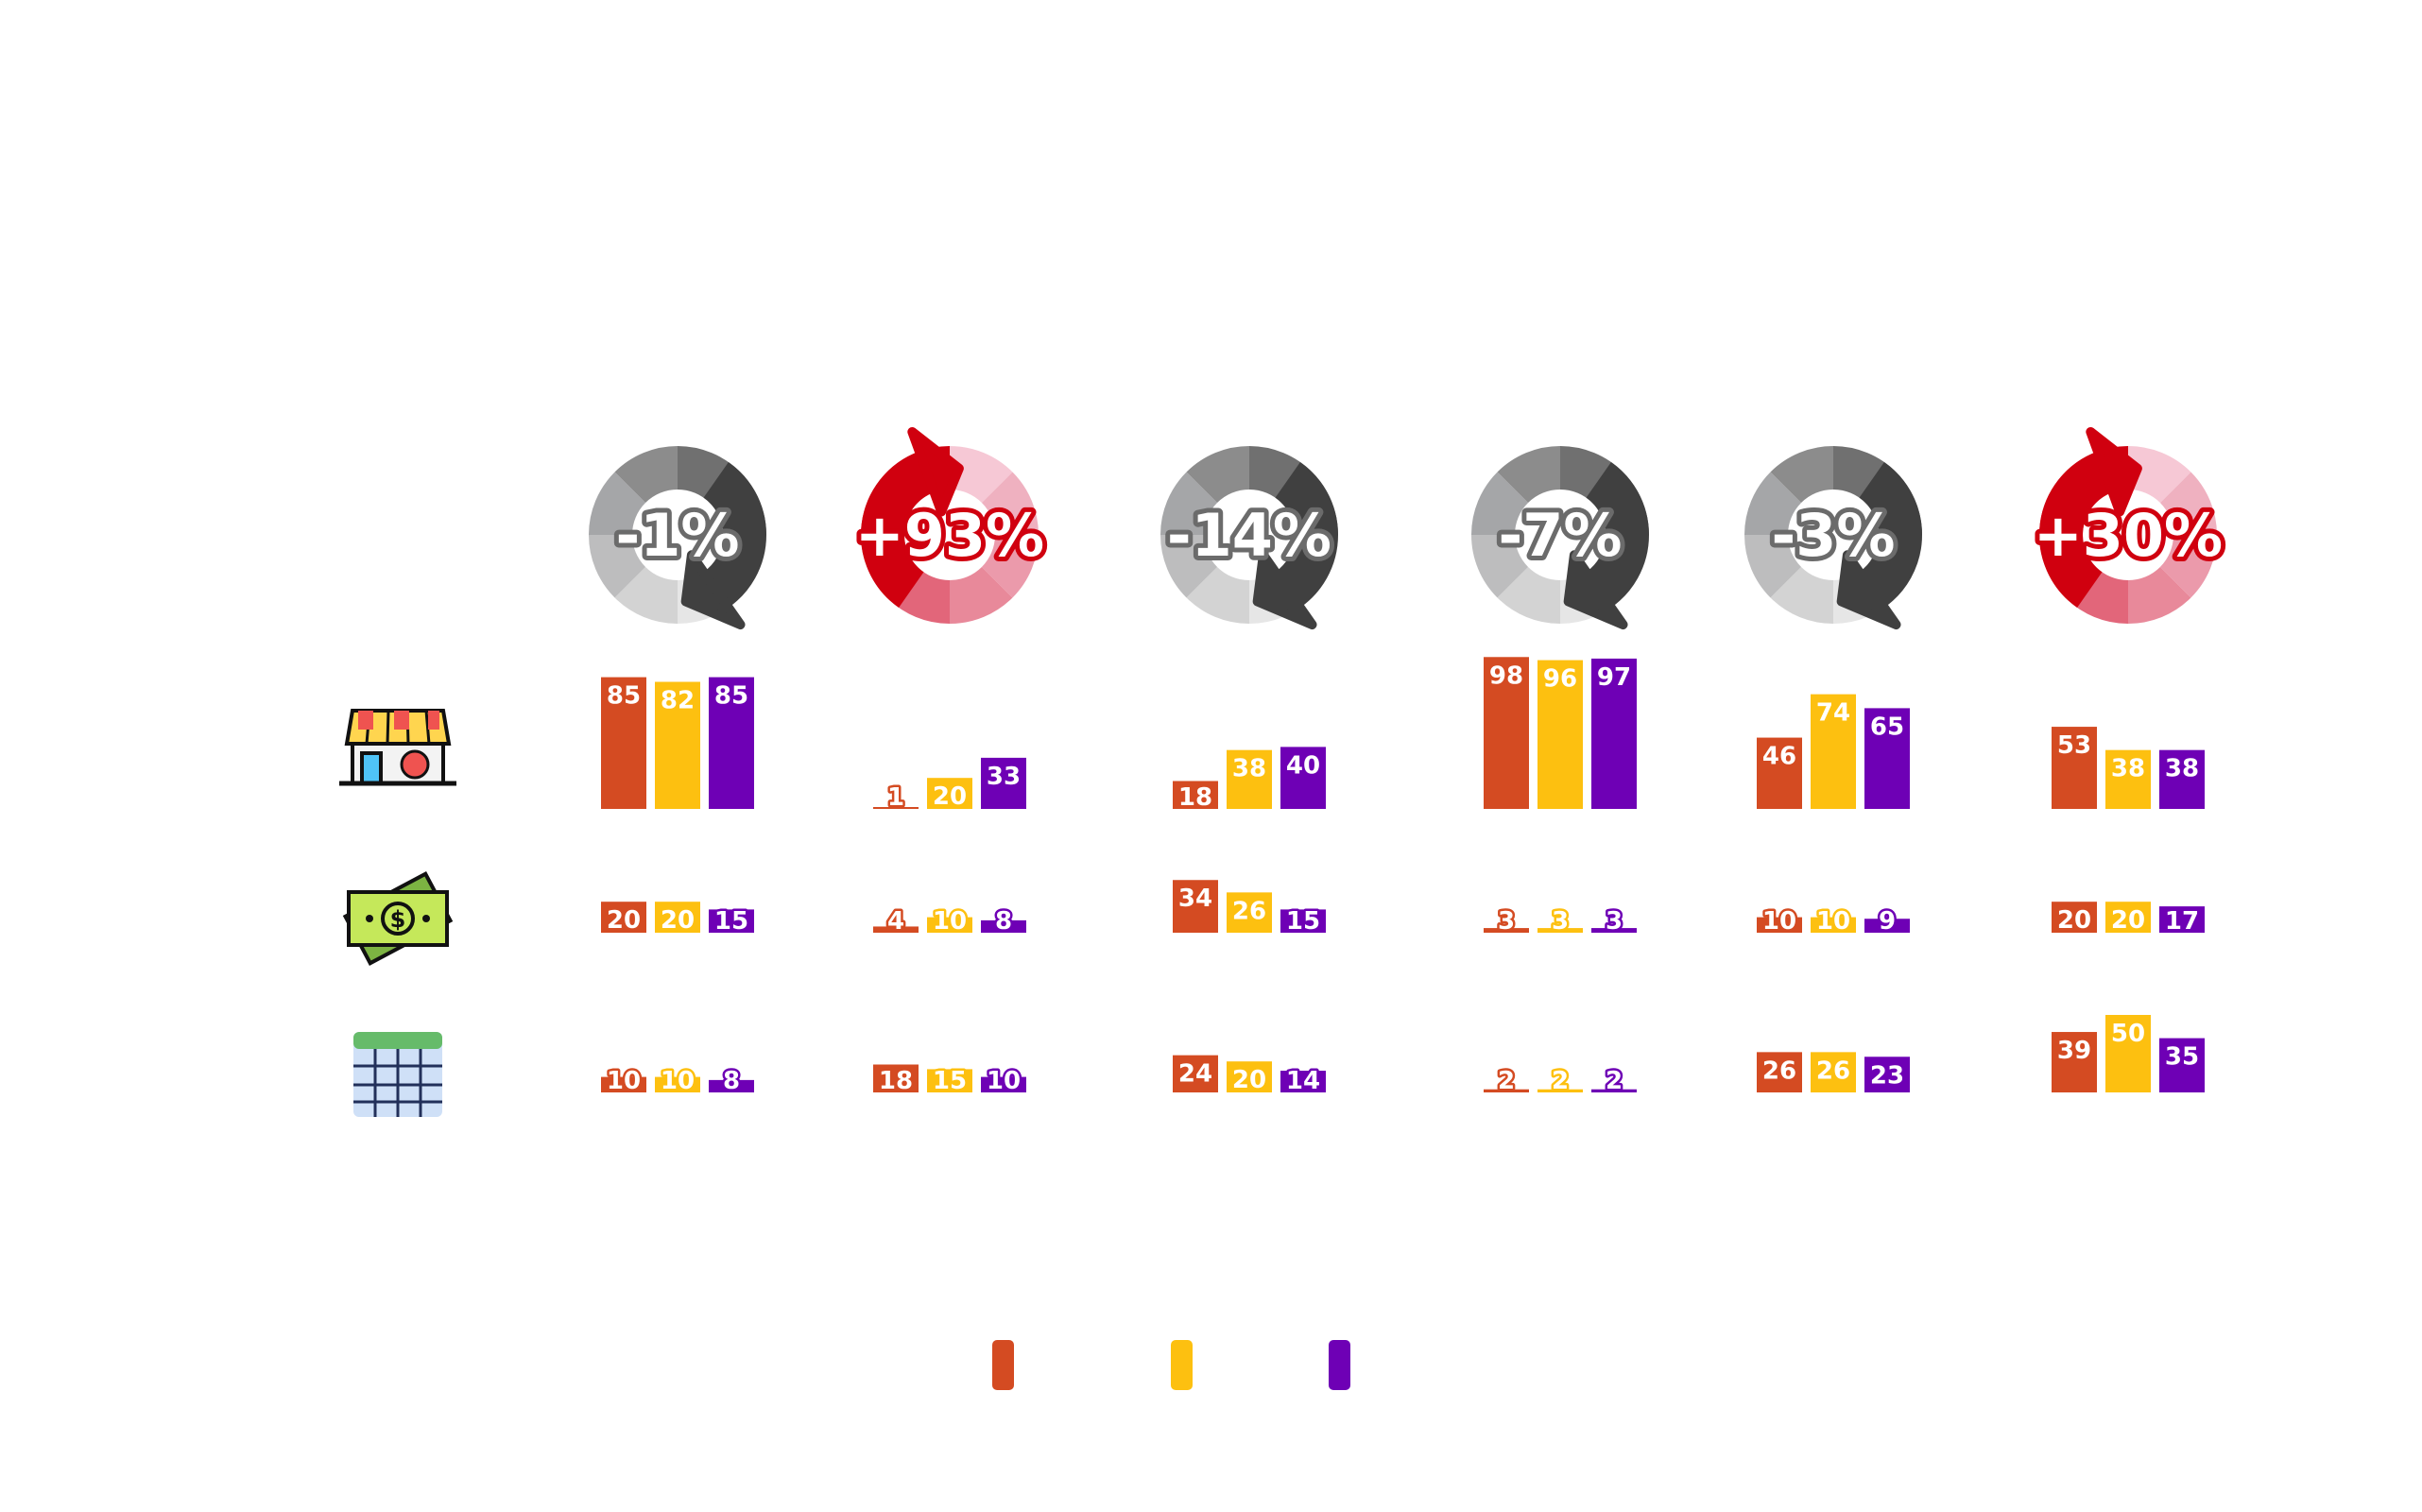 The image size is (2422, 1512). What do you see at coordinates (1890, 535) in the screenshot?
I see `arrow-down-icon` at bounding box center [1890, 535].